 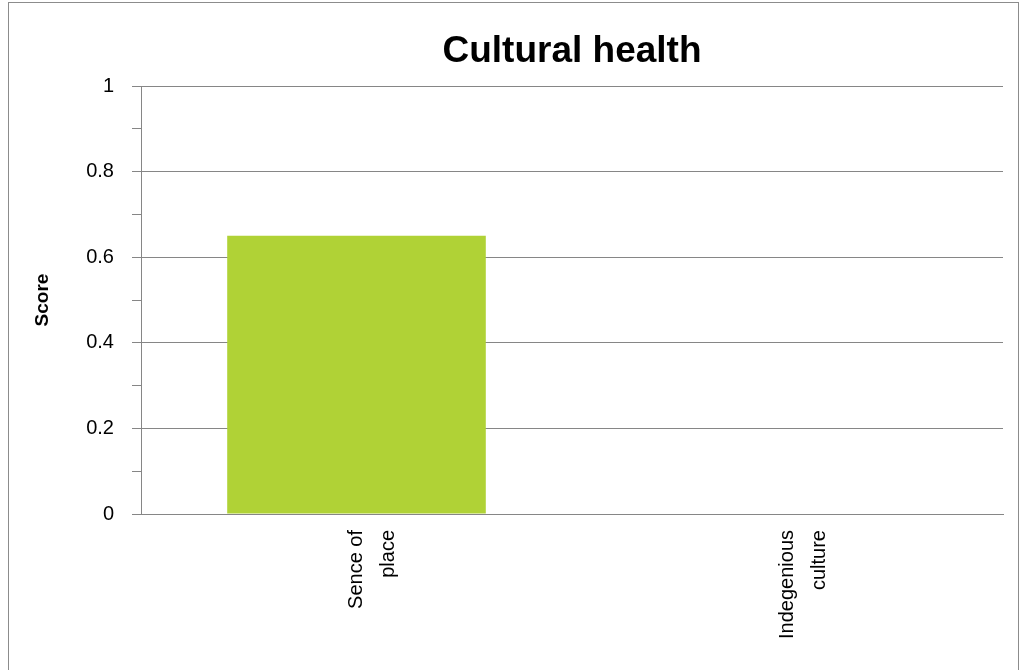 What do you see at coordinates (572, 50) in the screenshot?
I see `chart-title: Cultural health` at bounding box center [572, 50].